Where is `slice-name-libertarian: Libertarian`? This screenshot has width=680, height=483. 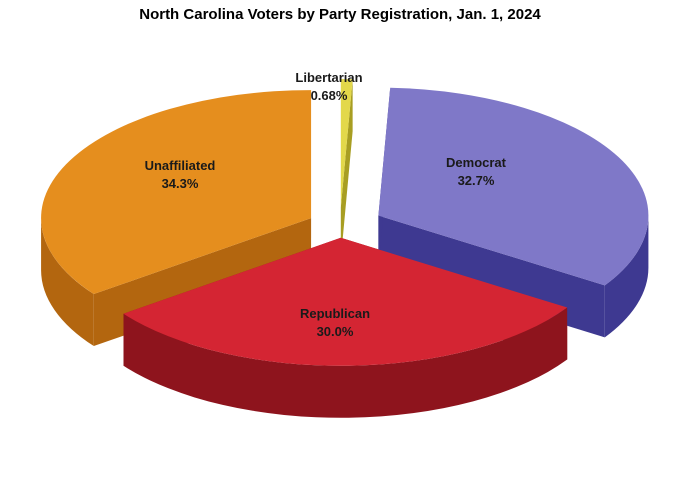 slice-name-libertarian: Libertarian is located at coordinates (328, 77).